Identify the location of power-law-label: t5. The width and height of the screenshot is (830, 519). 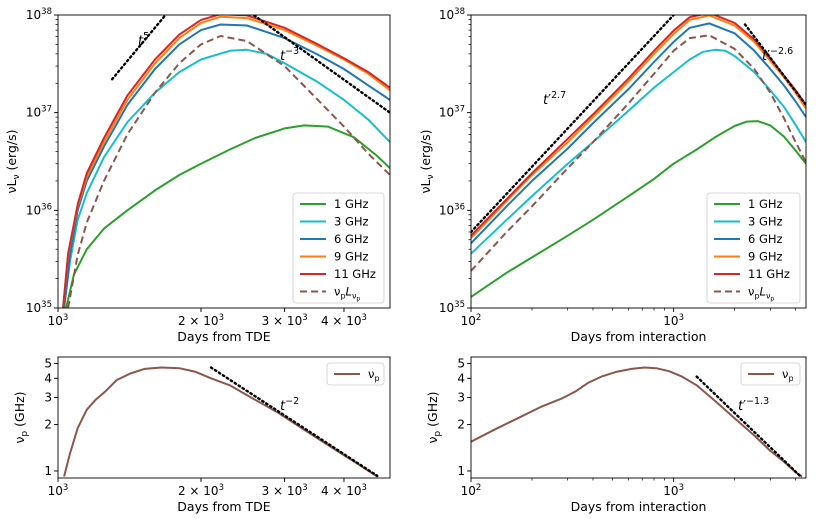
(143, 40).